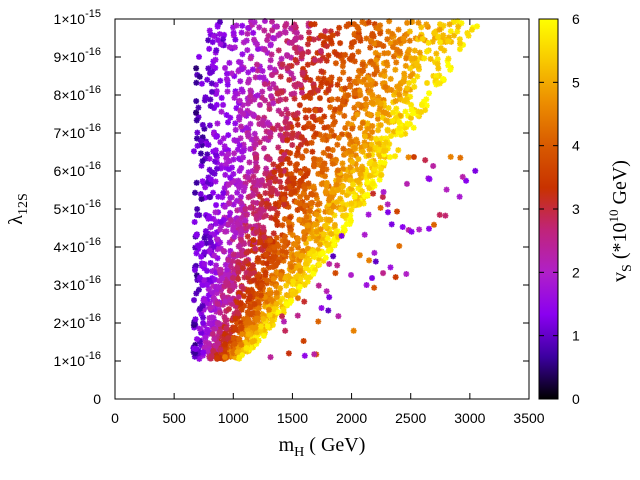 The height and width of the screenshot is (480, 640). I want to click on x-tick-label: 3500, so click(528, 418).